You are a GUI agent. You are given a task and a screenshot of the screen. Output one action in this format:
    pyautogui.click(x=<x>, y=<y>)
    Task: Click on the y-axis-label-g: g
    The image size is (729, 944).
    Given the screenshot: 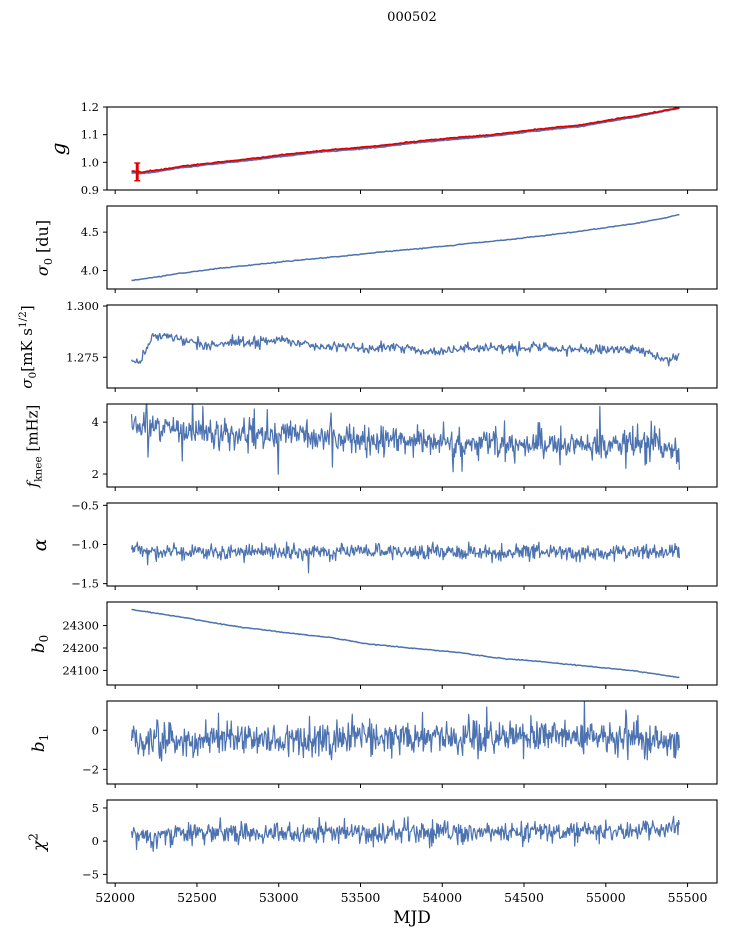 What is the action you would take?
    pyautogui.click(x=58, y=148)
    